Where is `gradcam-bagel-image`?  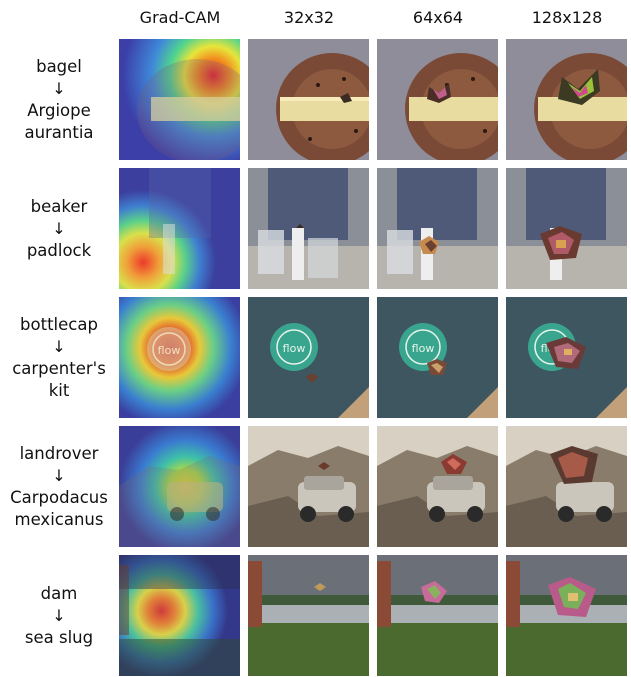
gradcam-bagel-image is located at coordinates (179, 99).